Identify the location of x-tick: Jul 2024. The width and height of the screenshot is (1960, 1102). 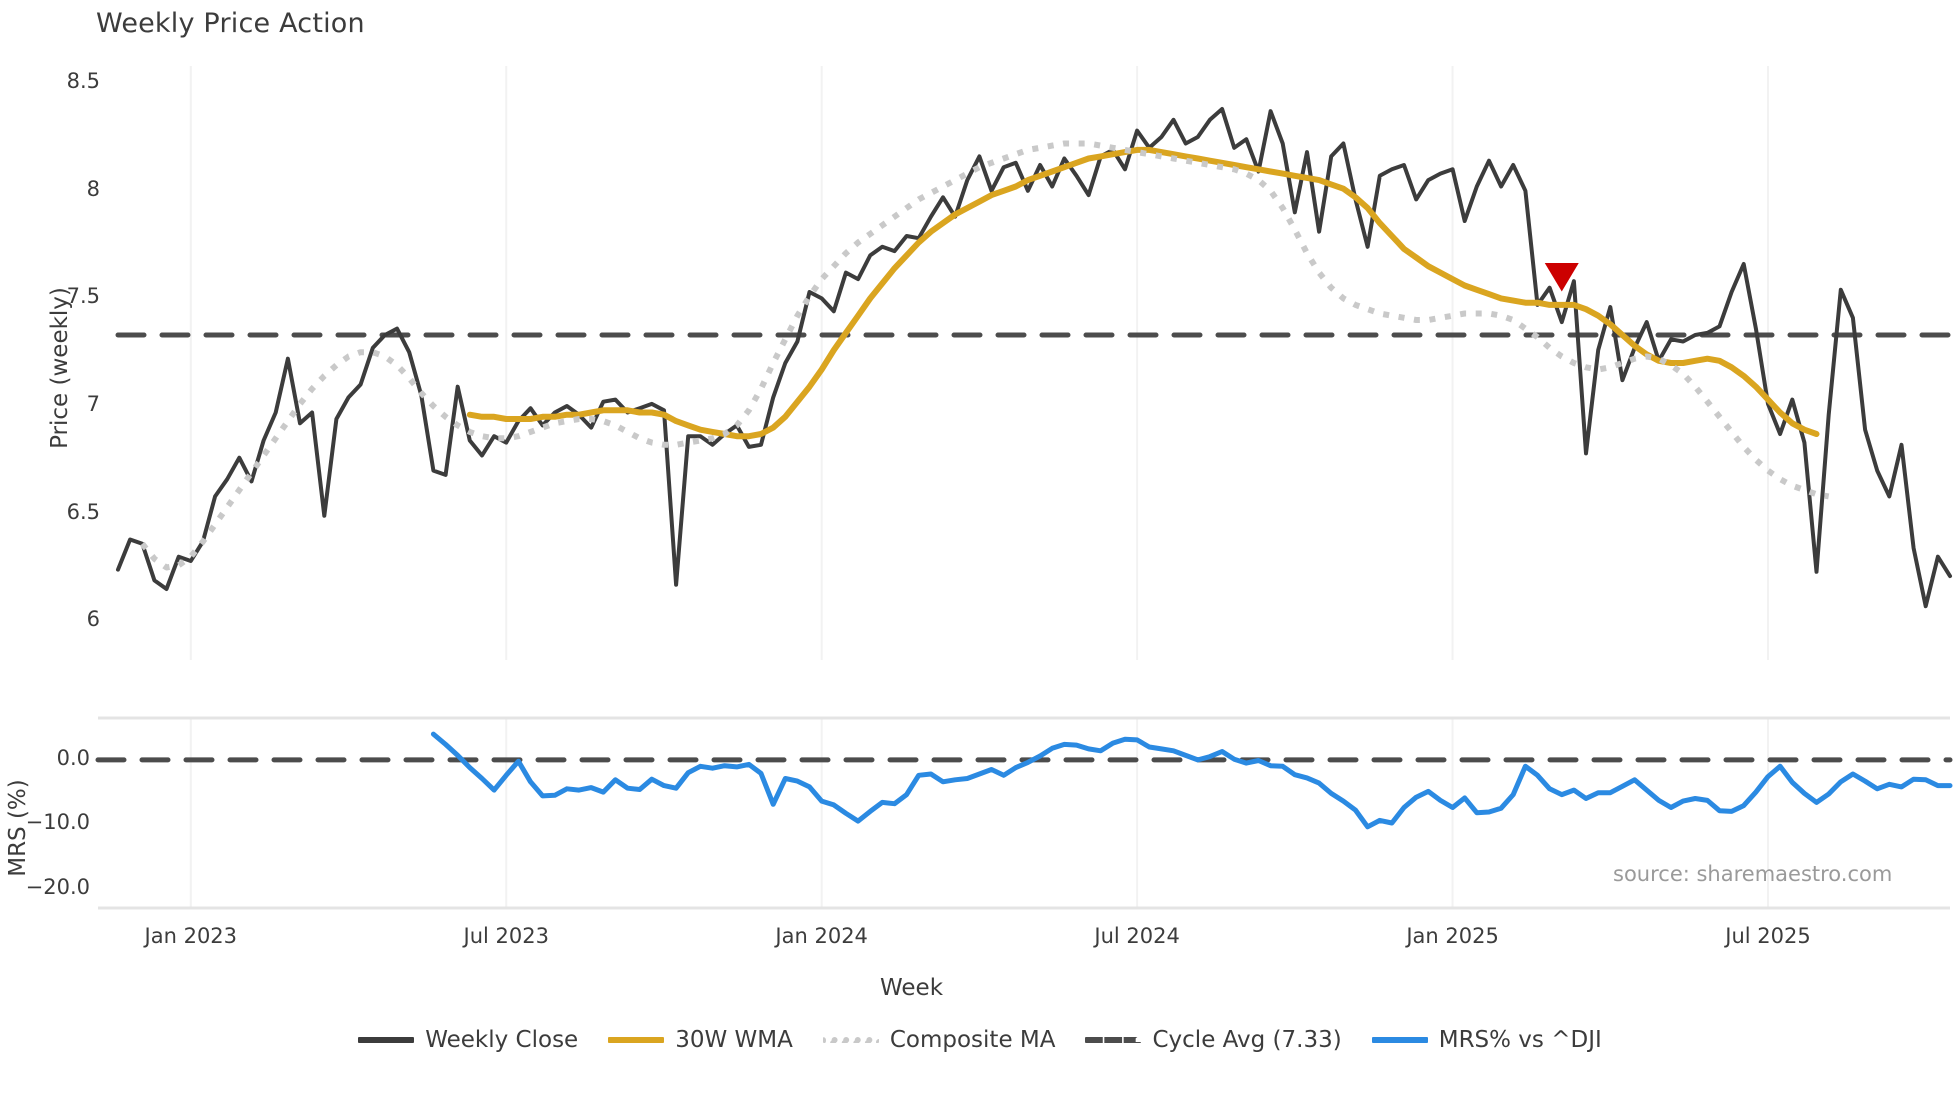
(1137, 936).